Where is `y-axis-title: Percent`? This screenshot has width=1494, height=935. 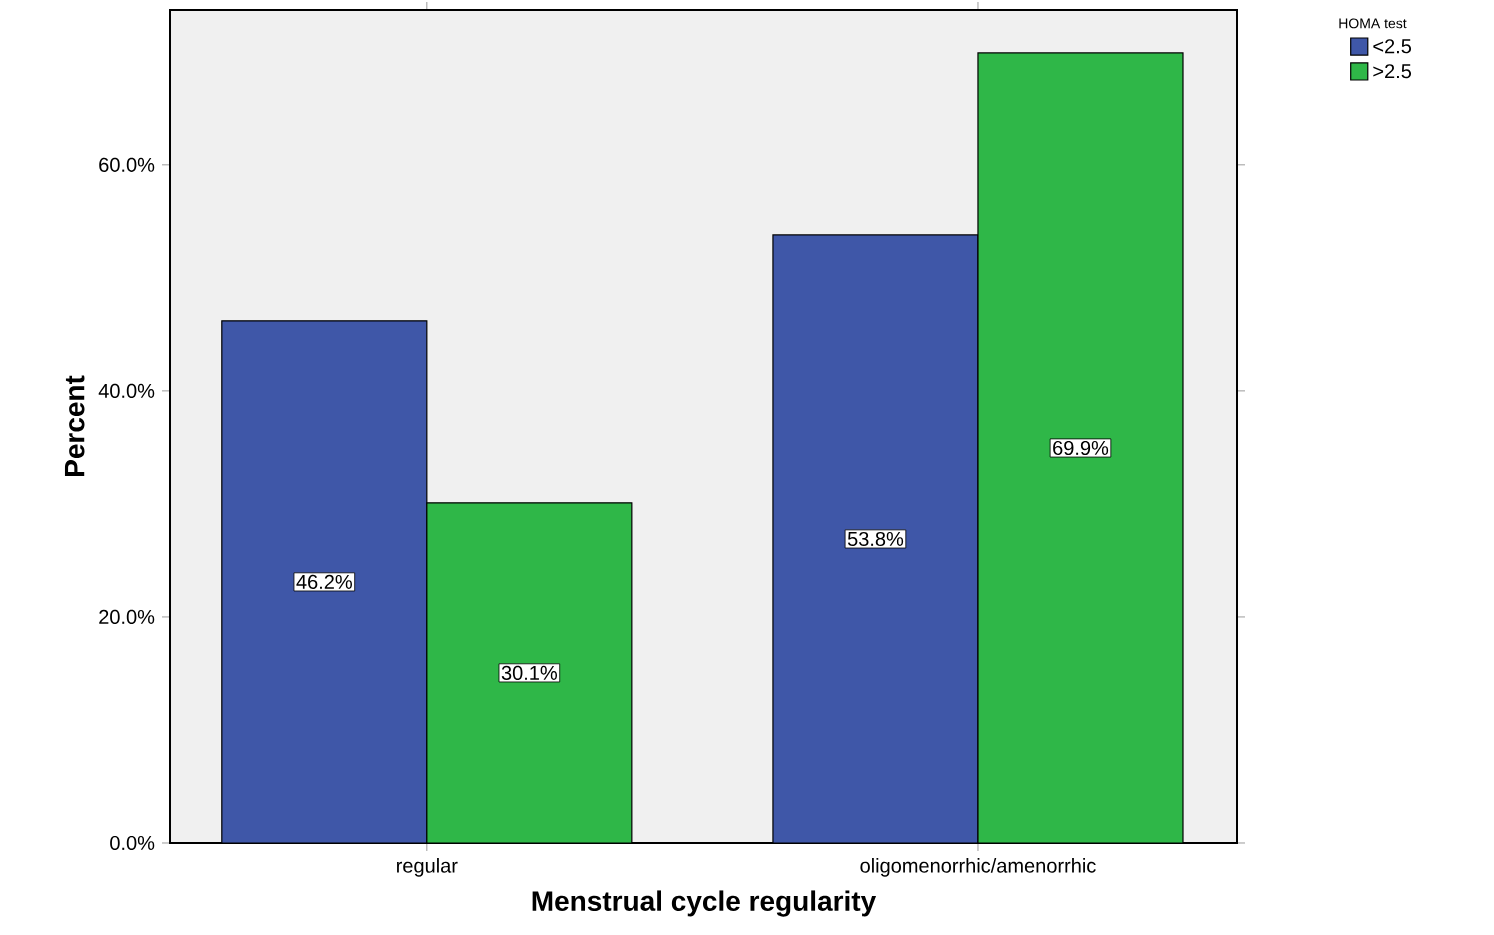 y-axis-title: Percent is located at coordinates (74, 425).